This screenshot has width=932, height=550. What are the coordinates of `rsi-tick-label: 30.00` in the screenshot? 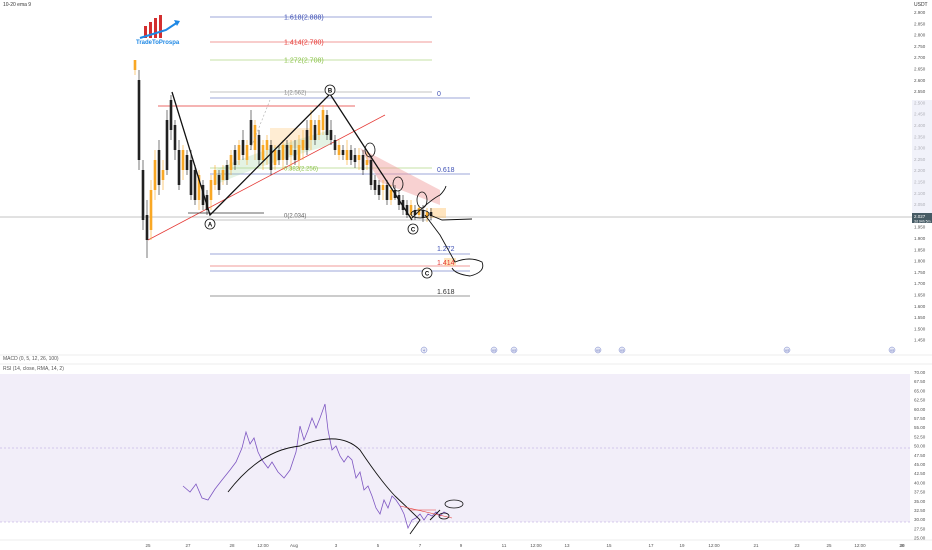 It's located at (920, 519).